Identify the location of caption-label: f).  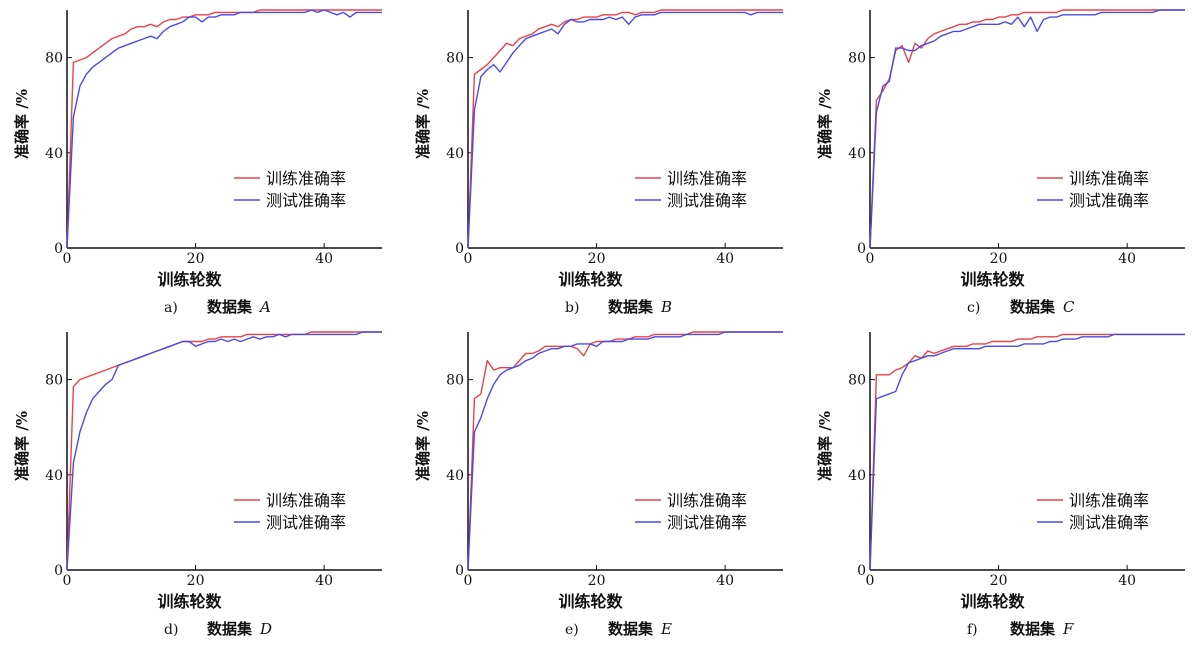
(972, 630).